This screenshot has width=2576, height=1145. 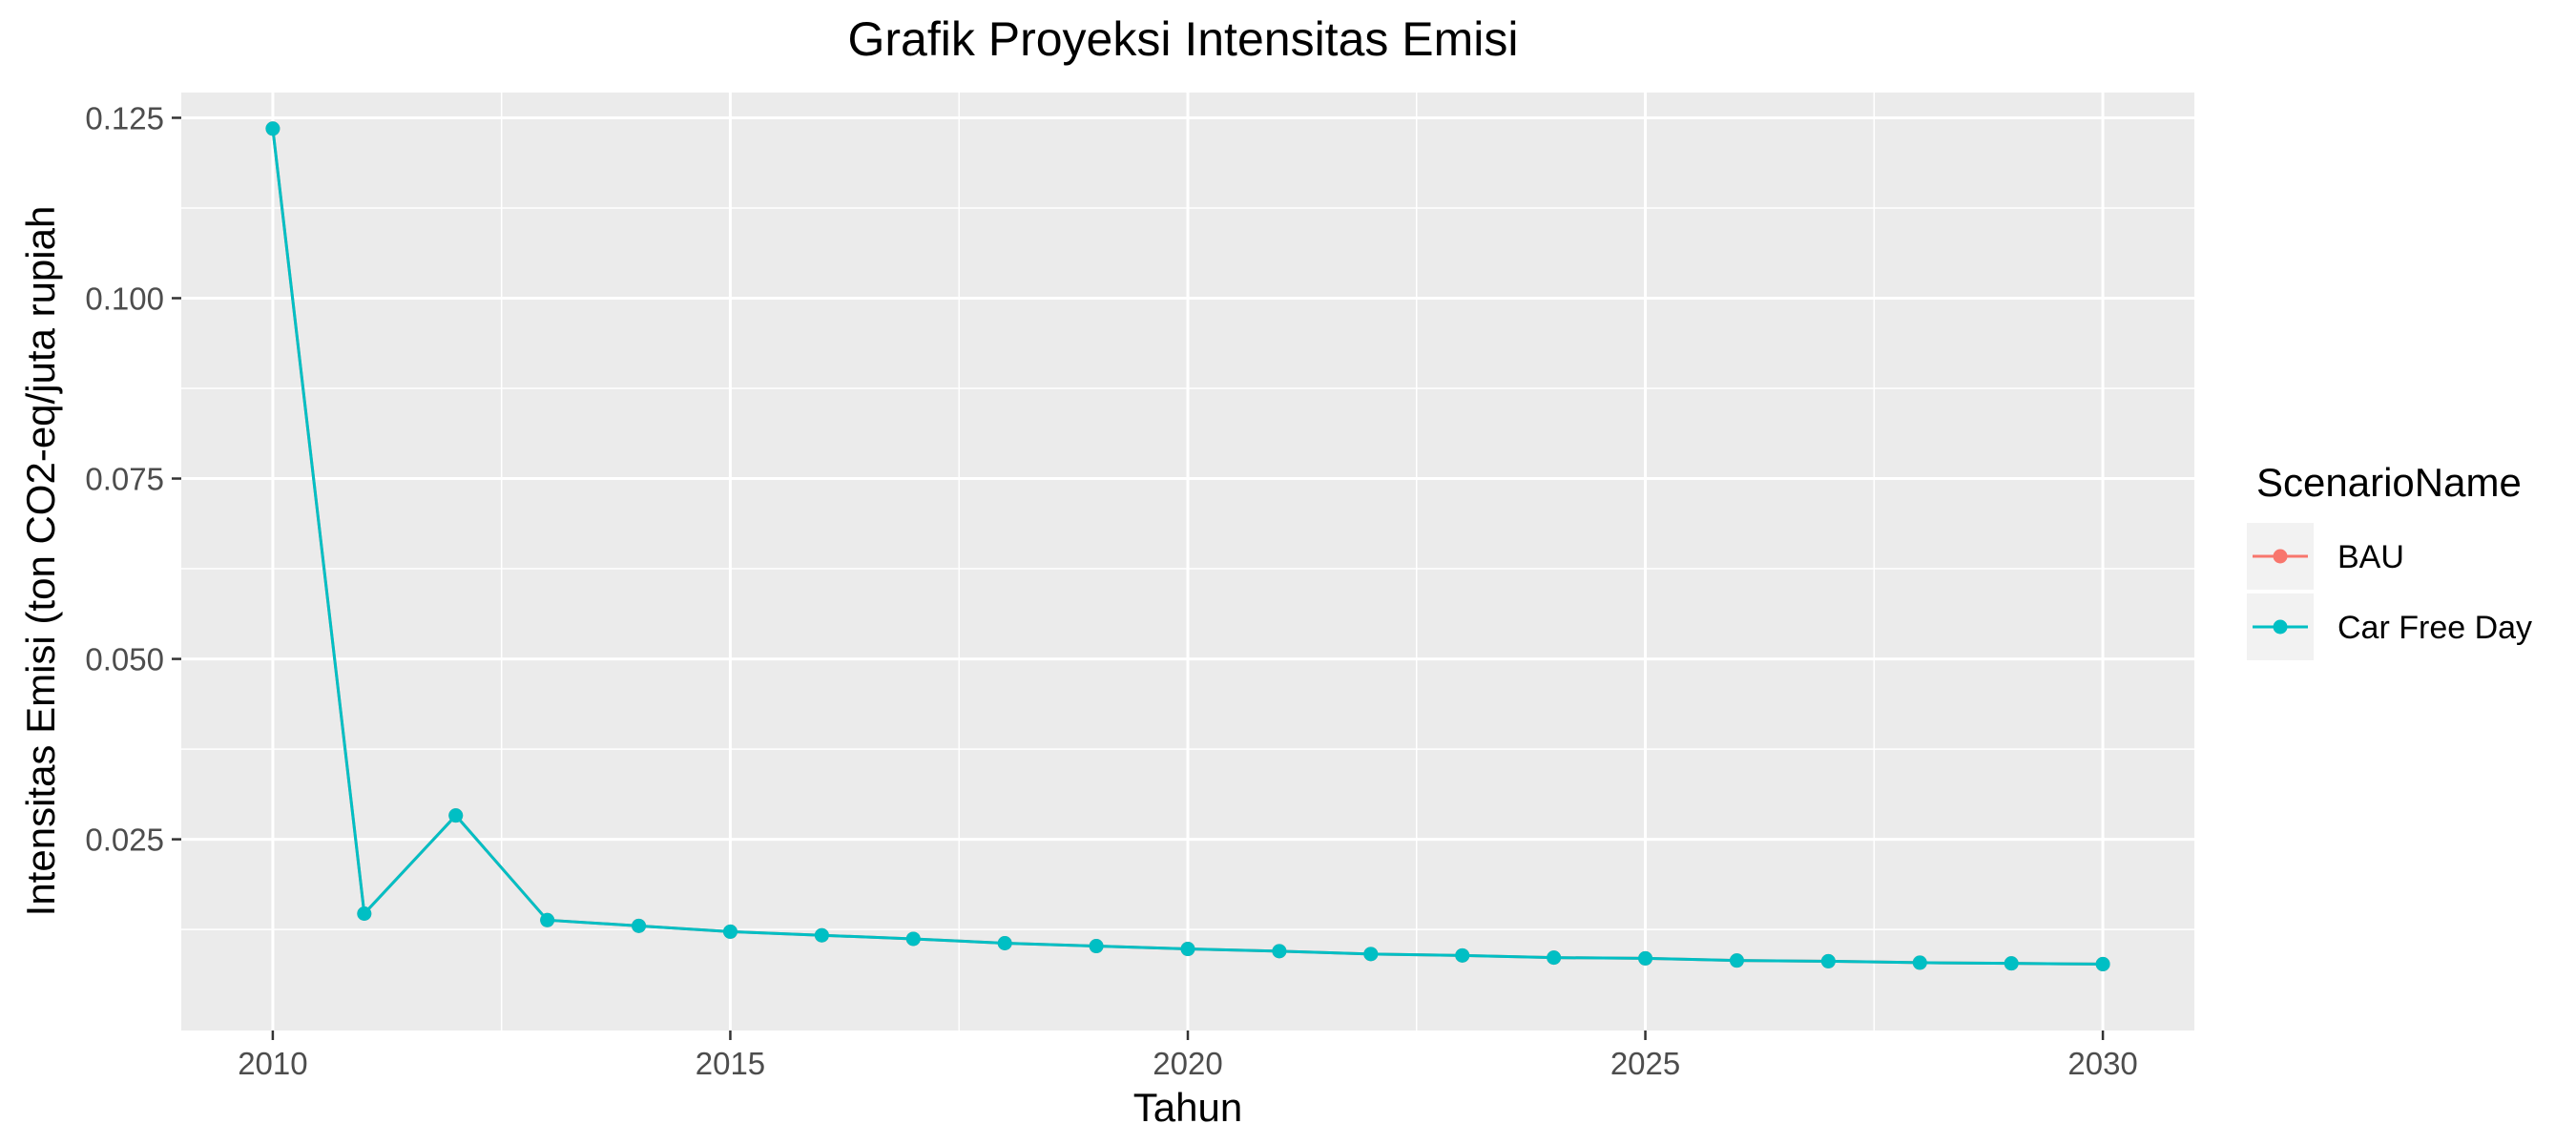 I want to click on legend-title: ScenarioName, so click(x=2389, y=483).